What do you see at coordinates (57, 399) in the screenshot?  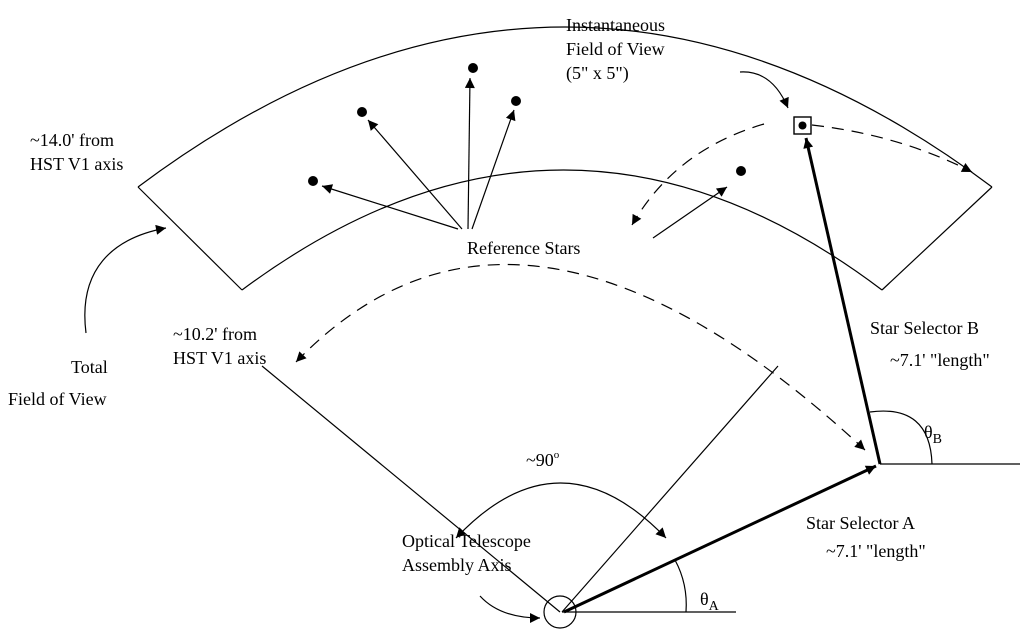 I see `total-fov-label-line2: Field of View` at bounding box center [57, 399].